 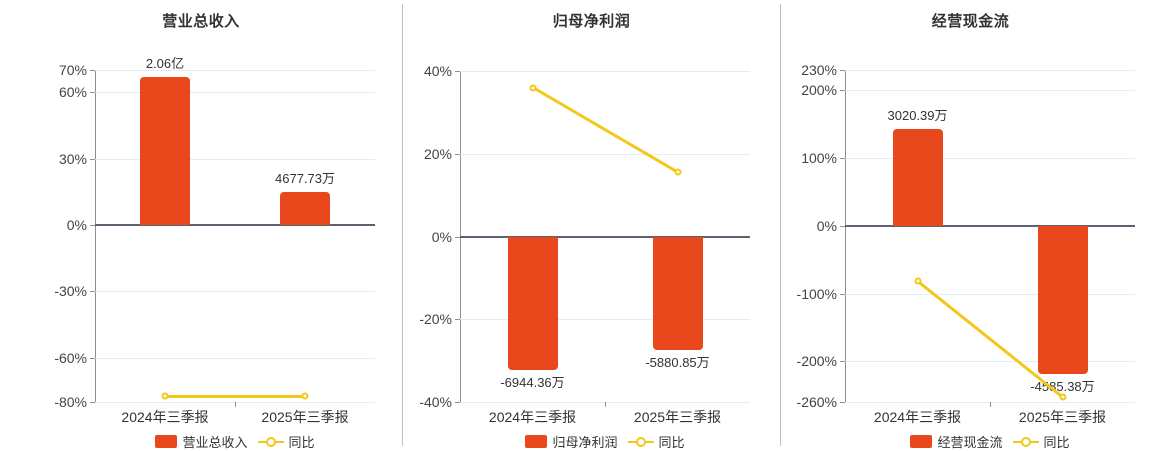 I want to click on chart-legend: 经营现金流 同比, so click(x=990, y=441).